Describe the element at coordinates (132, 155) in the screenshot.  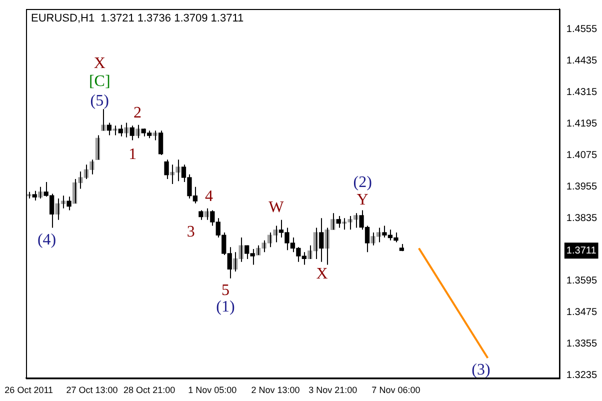
I see `annotation: 1` at that location.